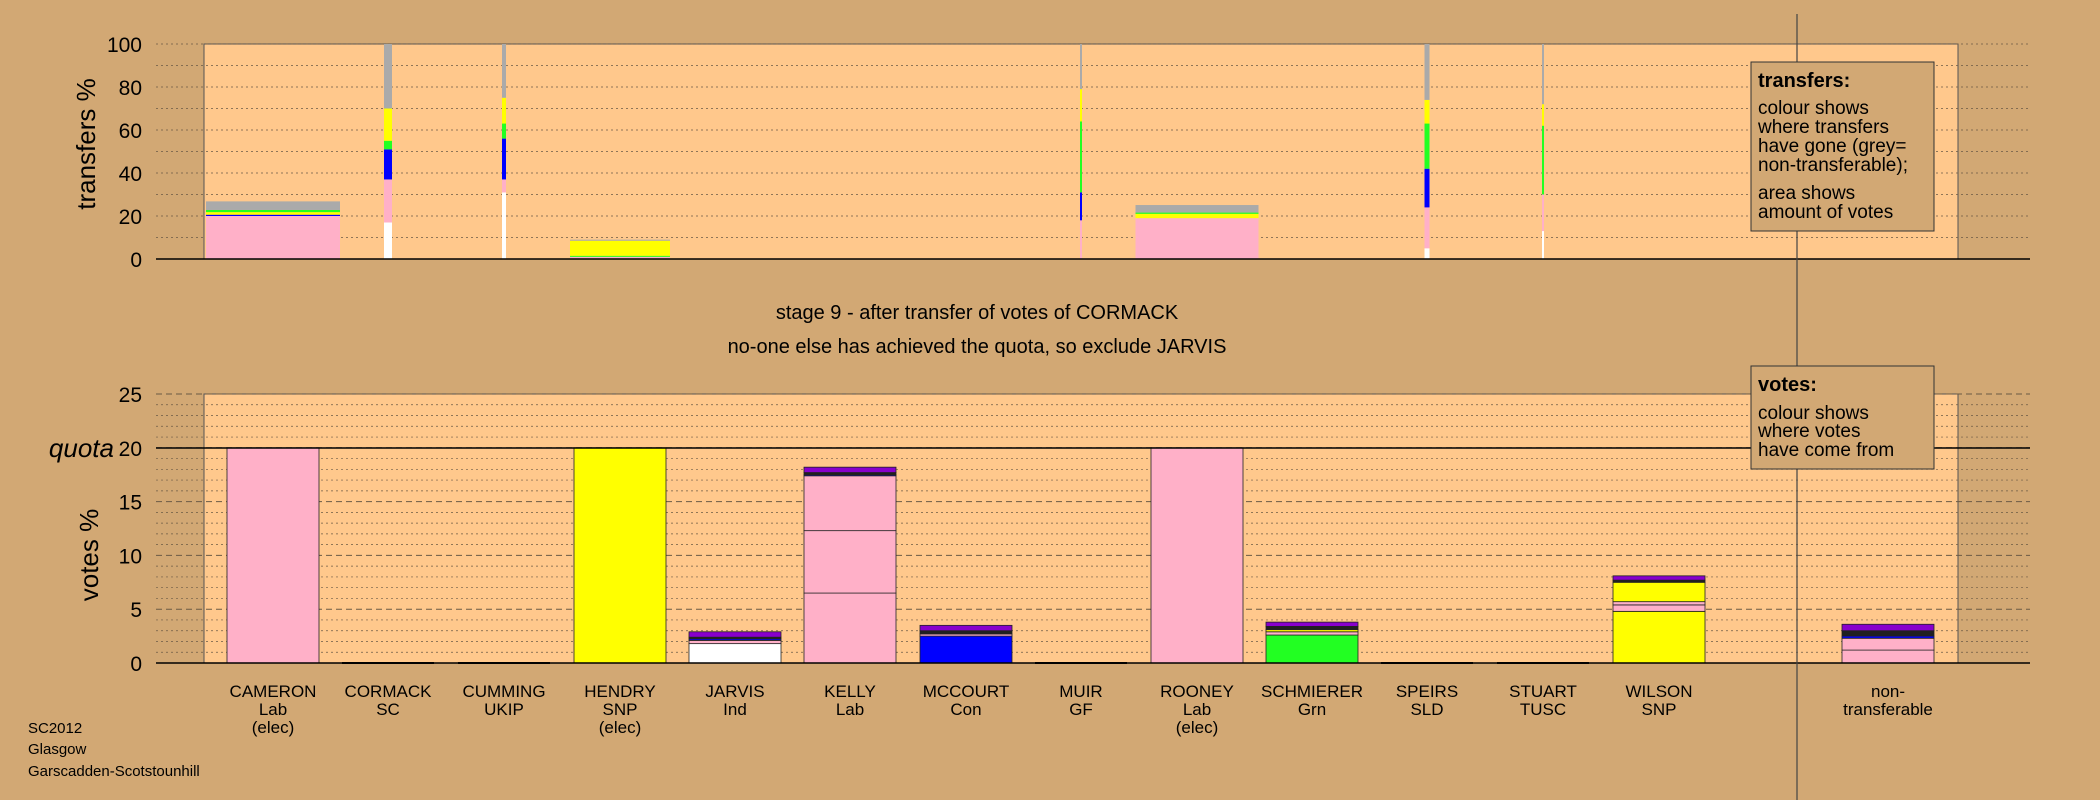  What do you see at coordinates (1806, 193) in the screenshot?
I see `transfers-legend-line: area shows` at bounding box center [1806, 193].